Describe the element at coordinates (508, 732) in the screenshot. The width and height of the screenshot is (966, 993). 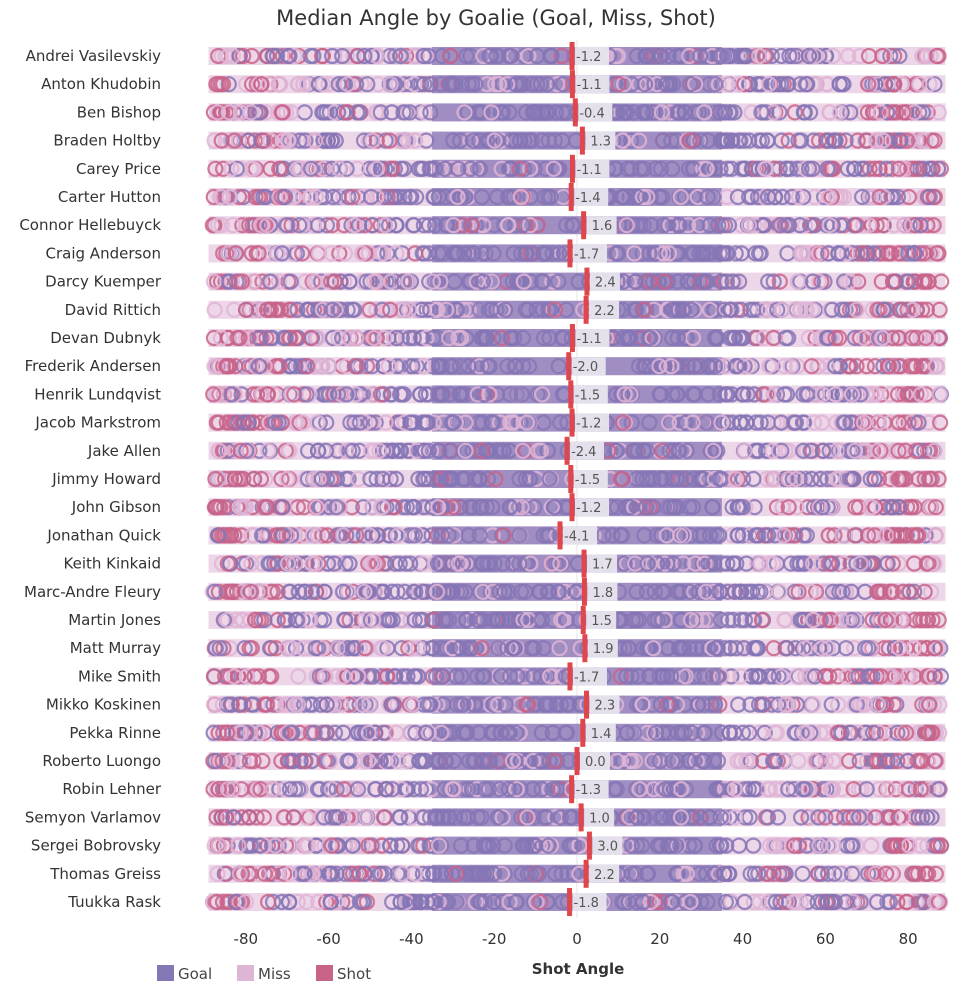
I see `goalie-row: Pekka Rinne 1.4` at that location.